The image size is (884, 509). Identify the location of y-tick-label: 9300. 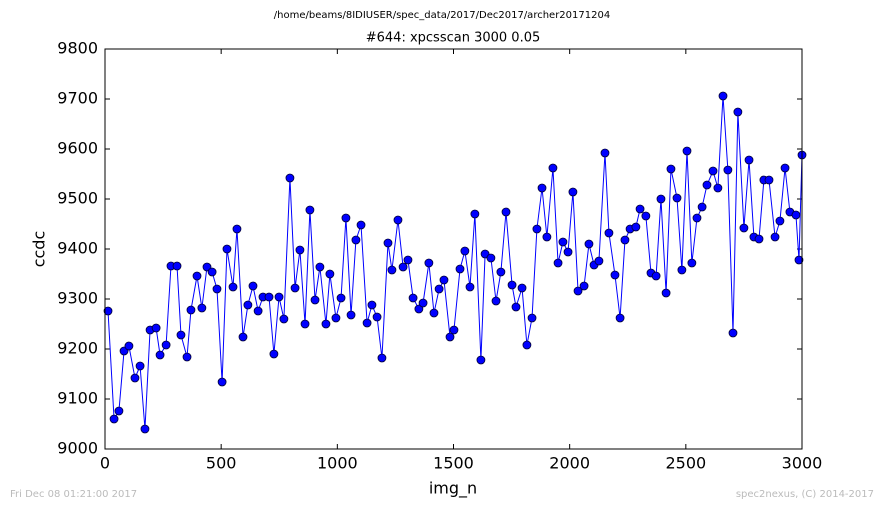
(77, 298).